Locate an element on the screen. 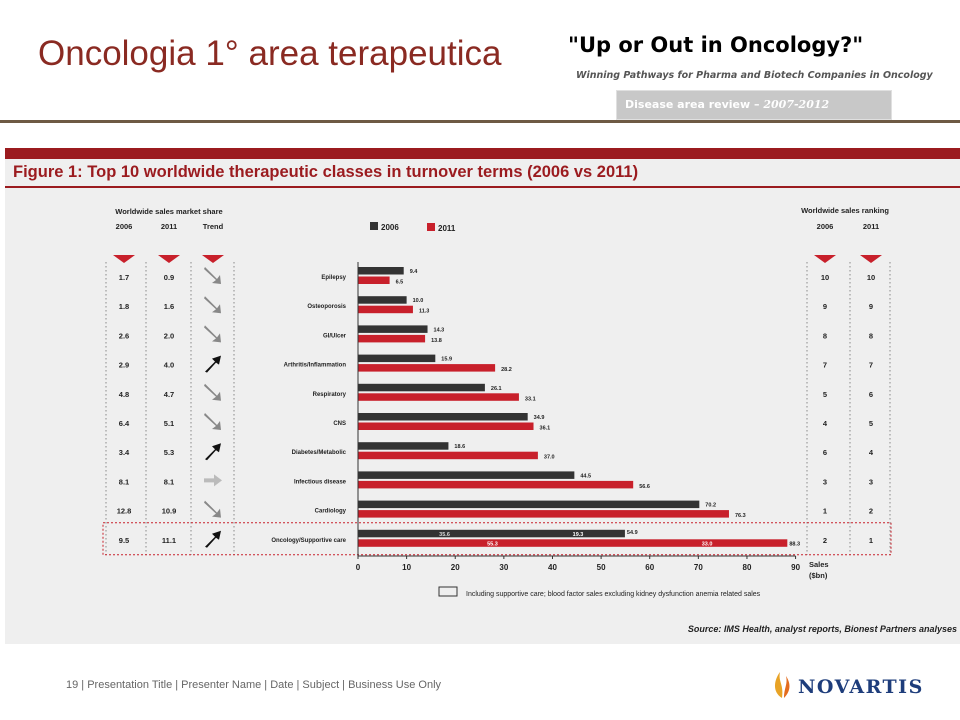  figure-top-bar is located at coordinates (482, 153).